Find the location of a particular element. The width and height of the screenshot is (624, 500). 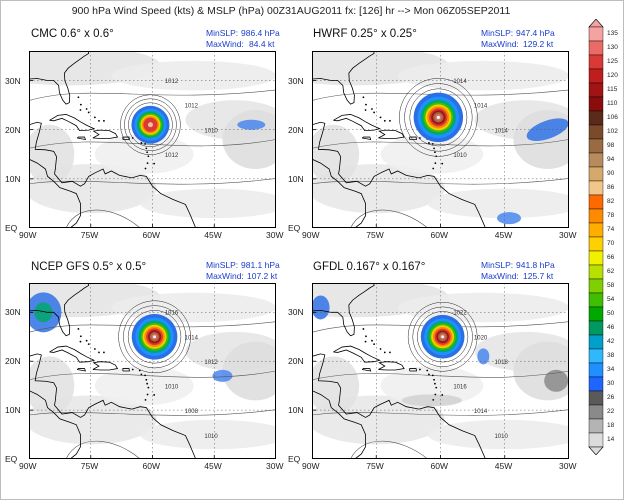

colorbar-level-label: 130 is located at coordinates (612, 47).